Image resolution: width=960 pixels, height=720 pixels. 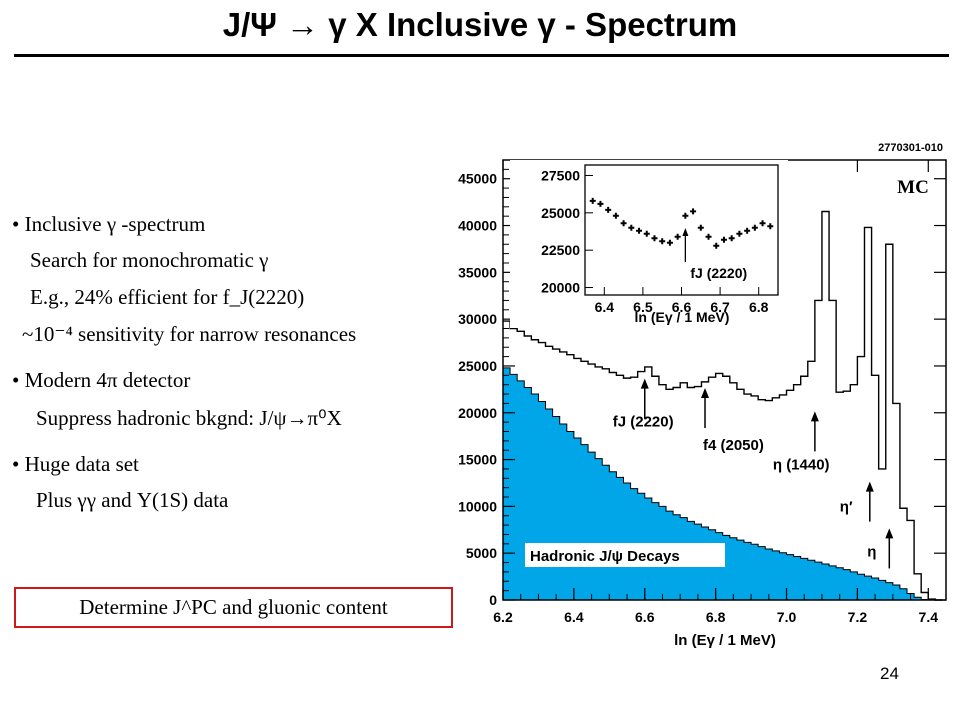 What do you see at coordinates (189, 334) in the screenshot?
I see `bullet-sub-sensitivity: ~10⁻⁴ sensitivity for narrow resonances` at bounding box center [189, 334].